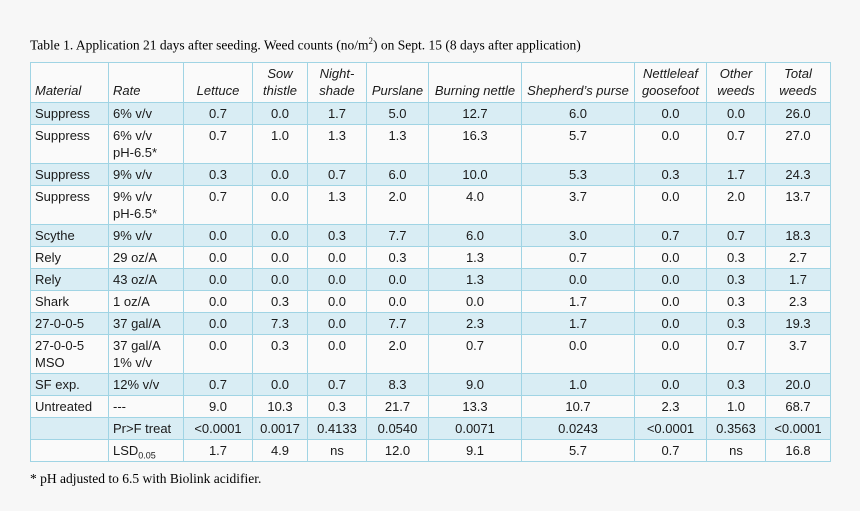 This screenshot has width=860, height=511. What do you see at coordinates (798, 353) in the screenshot?
I see `cell-value: 3.7` at bounding box center [798, 353].